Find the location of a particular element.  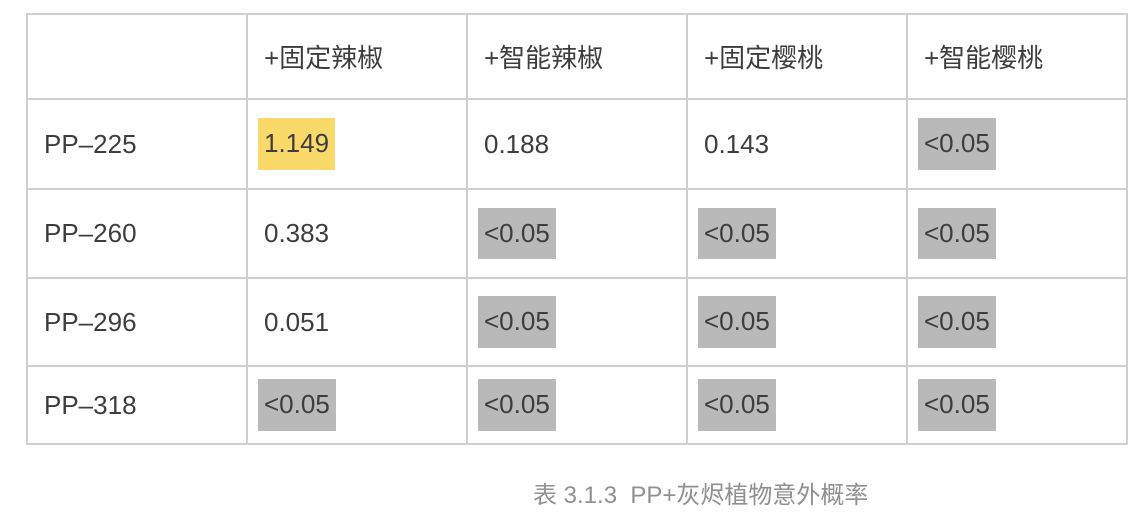

value-cell: 0.143 is located at coordinates (797, 144).